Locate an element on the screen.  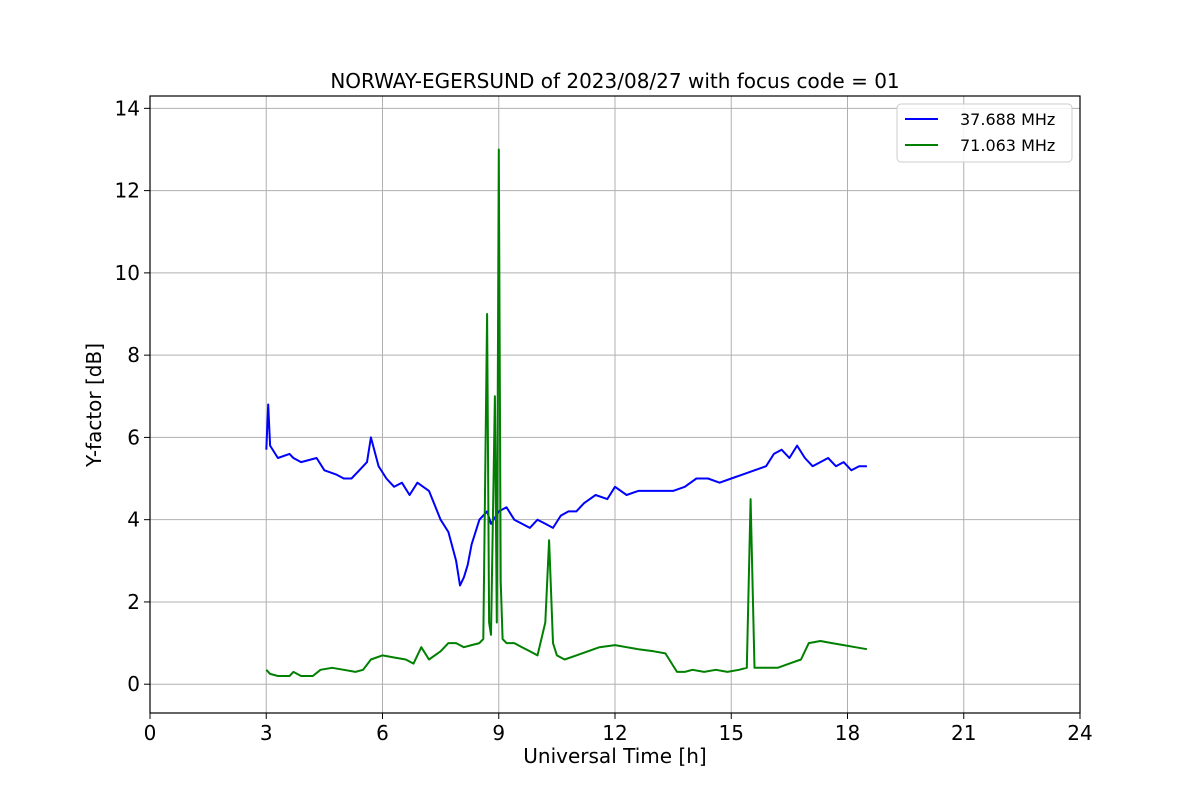
x-axis-ticks: 0 3 6 9 12 15 18 21 24 is located at coordinates (618, 729).